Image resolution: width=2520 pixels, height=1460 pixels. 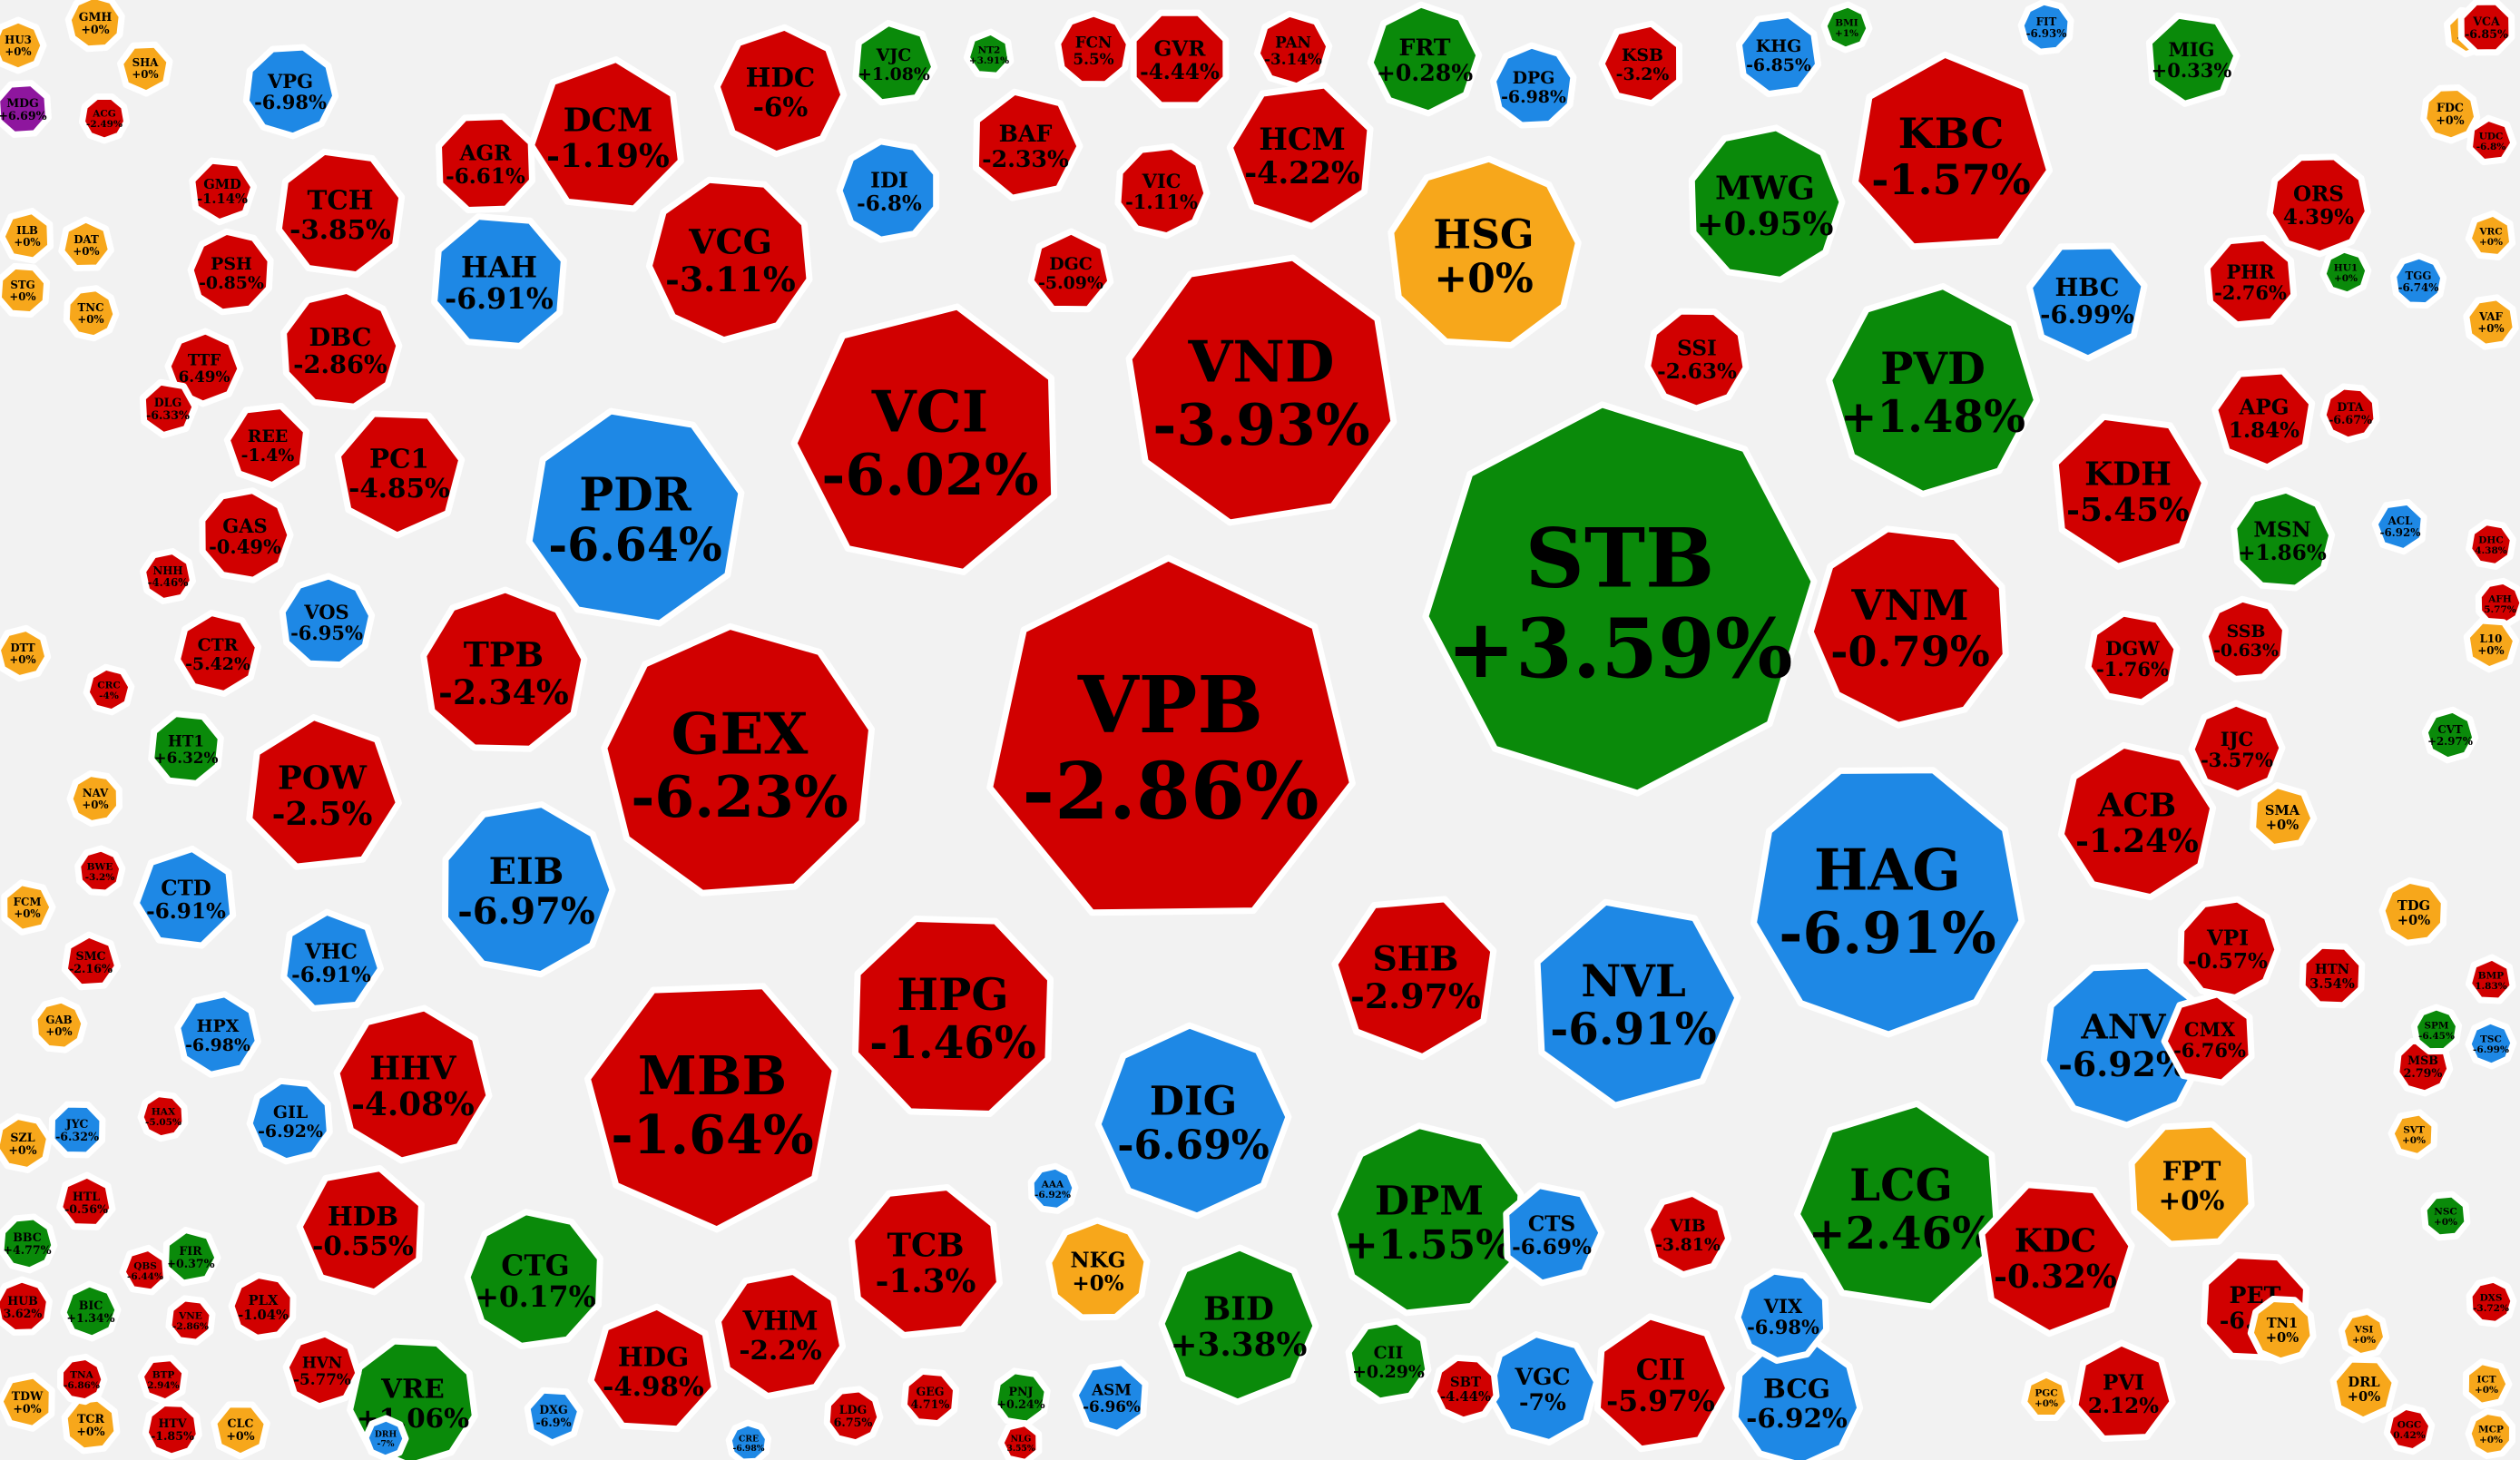 I want to click on cell-acb: ACB-1.24%, so click(x=2137, y=821).